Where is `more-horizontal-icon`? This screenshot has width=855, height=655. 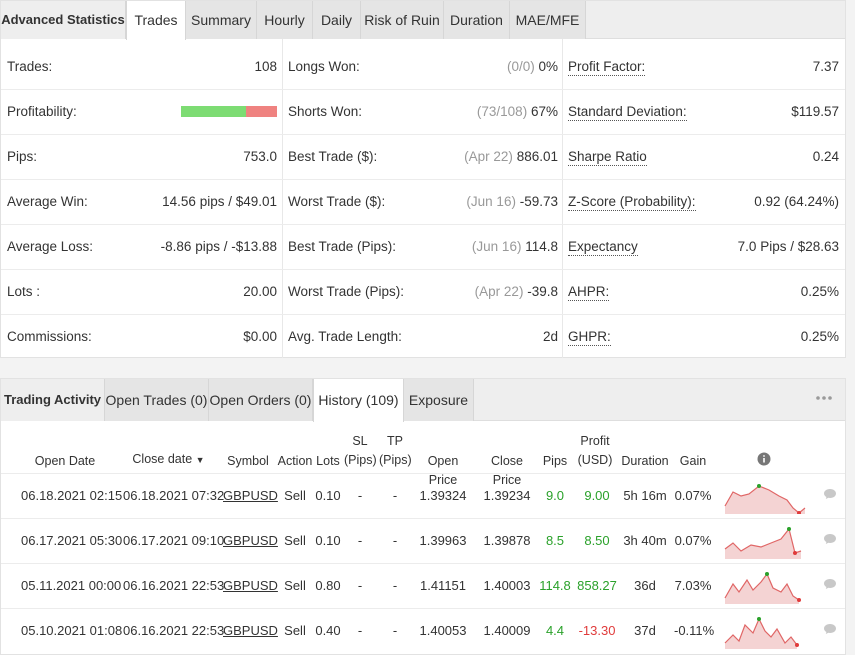 more-horizontal-icon is located at coordinates (824, 398).